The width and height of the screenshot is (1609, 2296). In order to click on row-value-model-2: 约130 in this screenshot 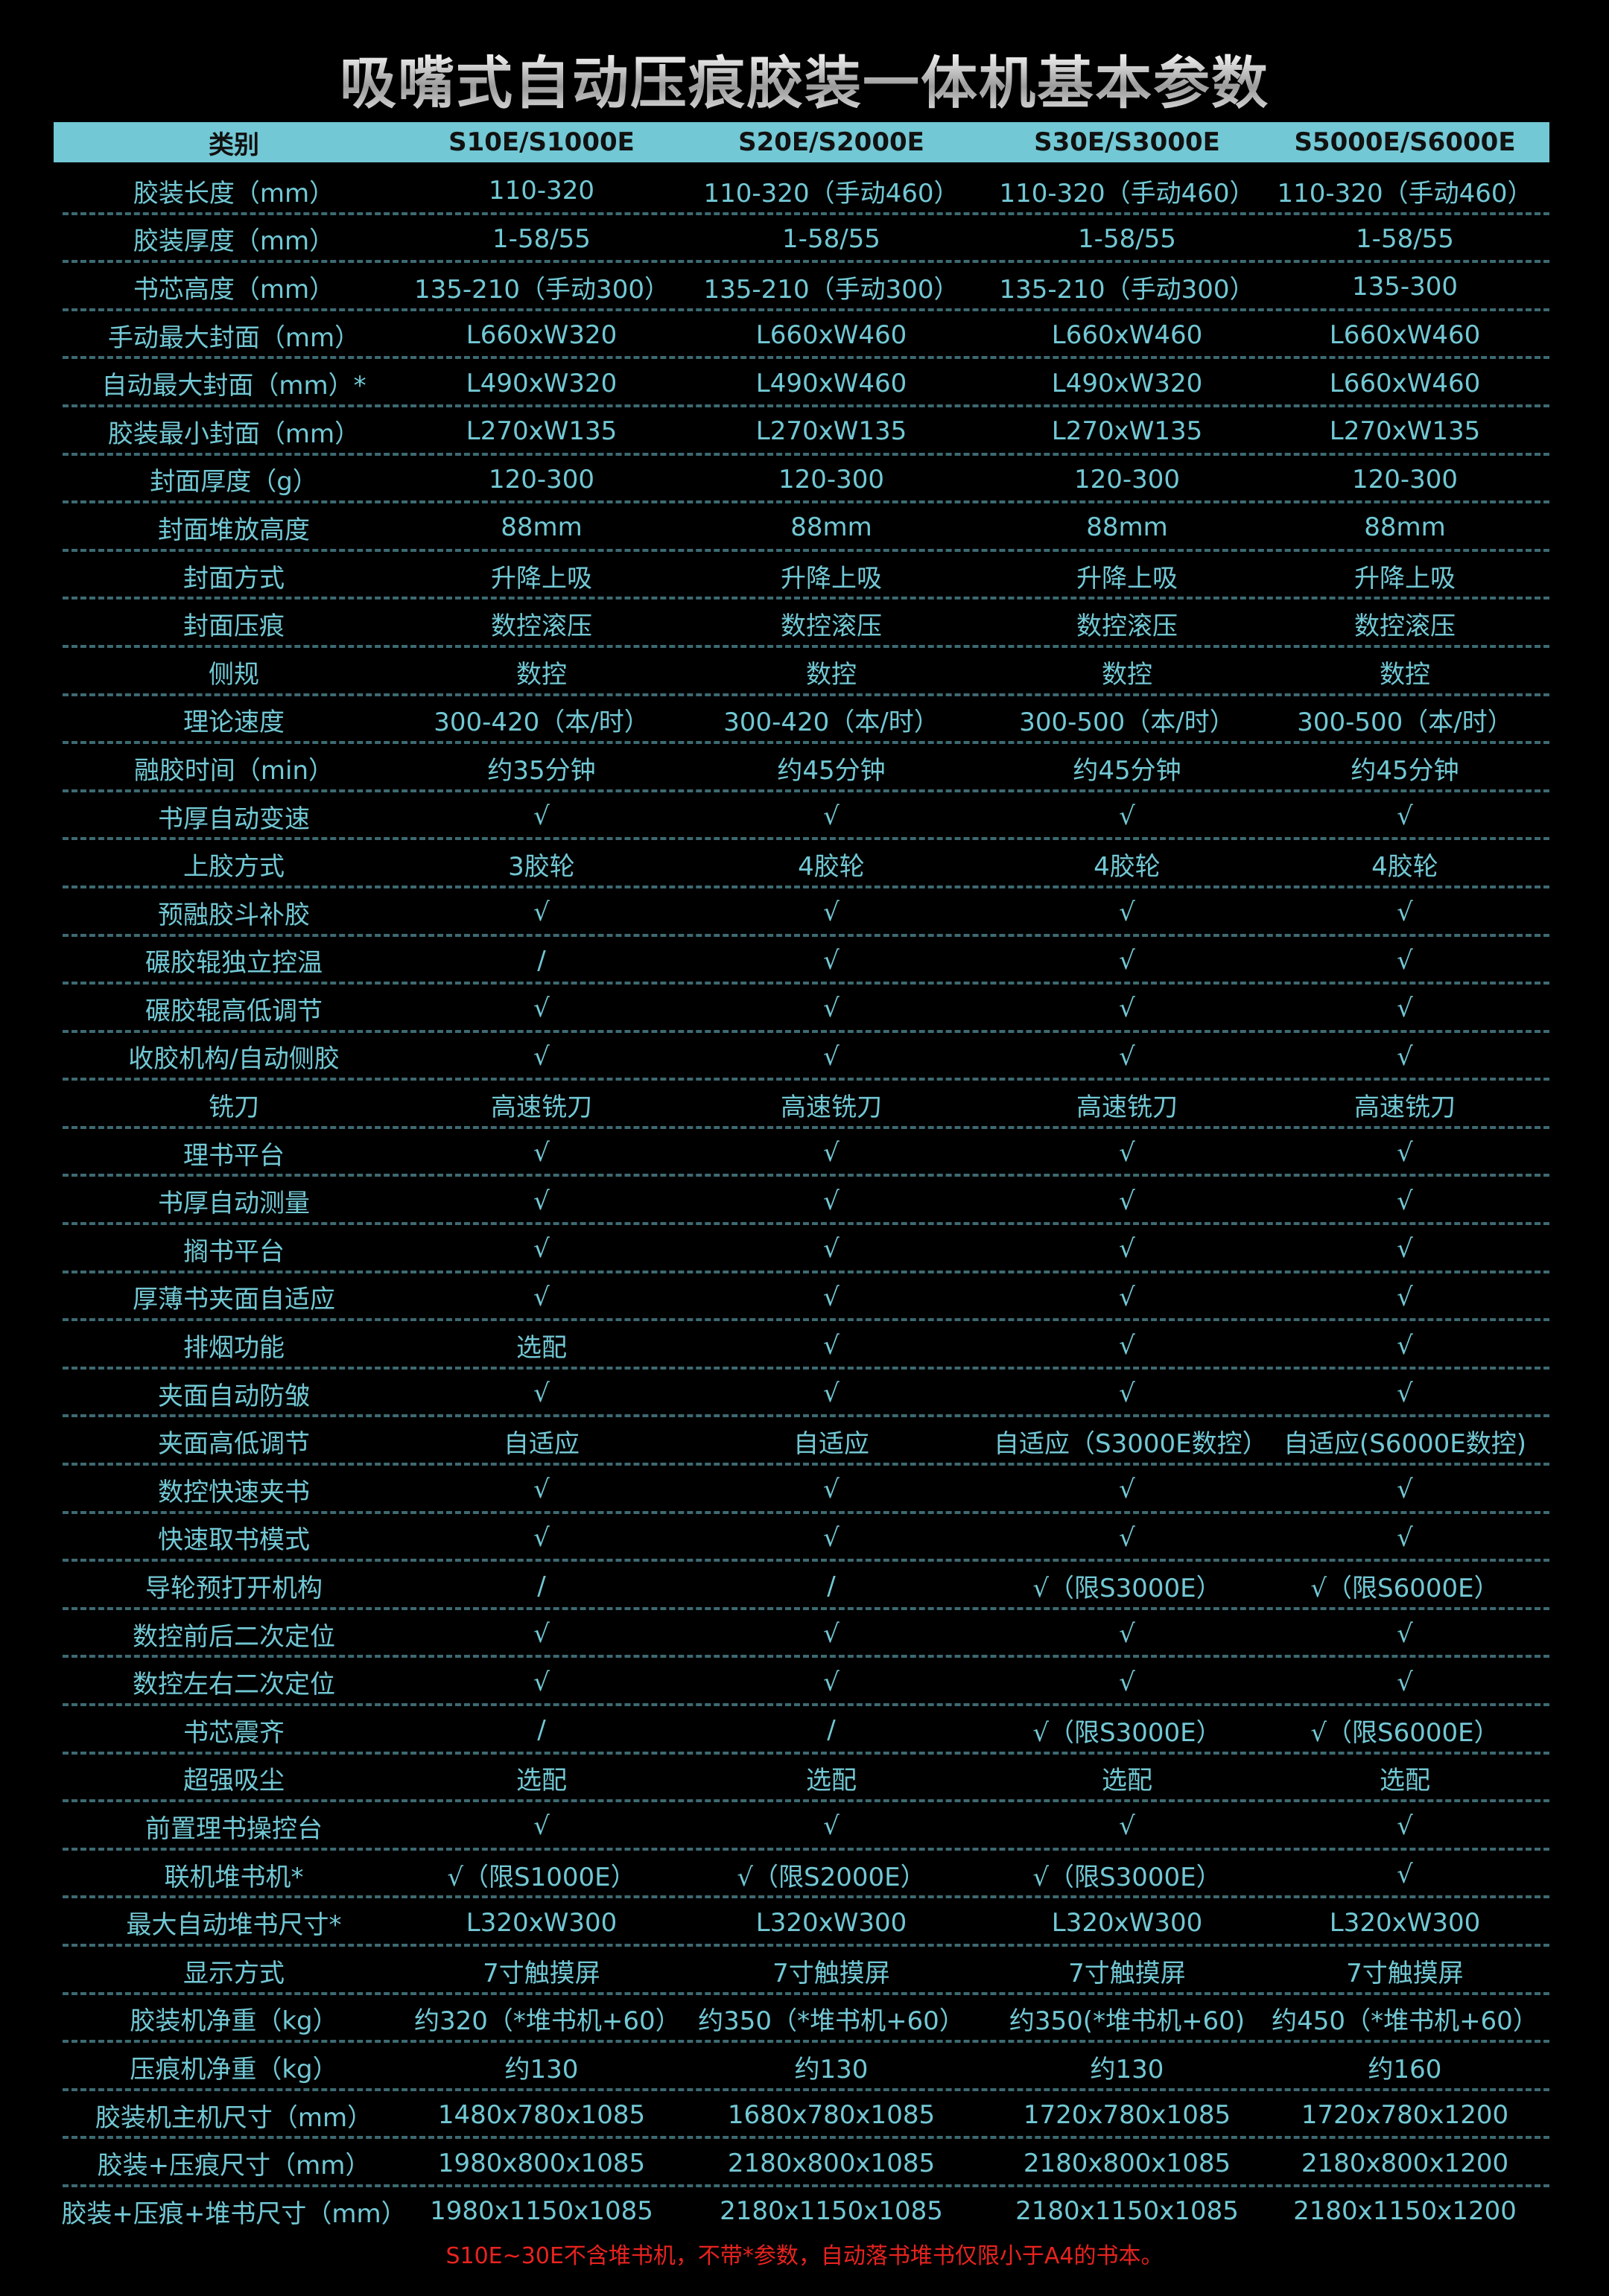, I will do `click(832, 2069)`.